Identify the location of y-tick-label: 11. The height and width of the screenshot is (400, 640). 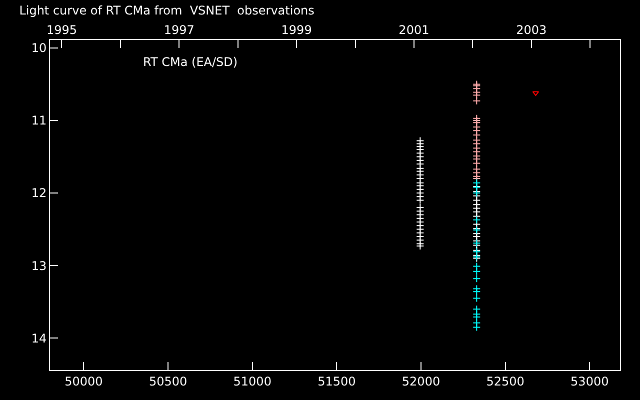
(39, 121).